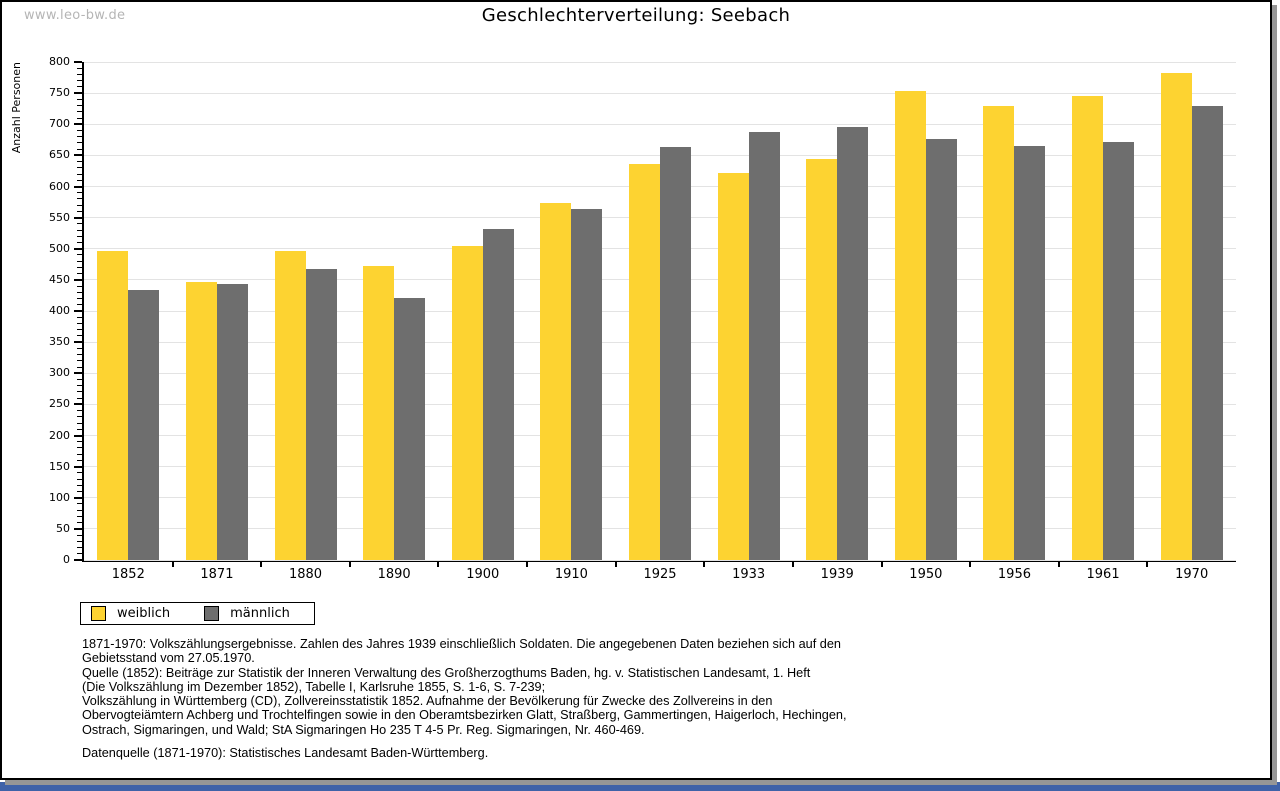 The width and height of the screenshot is (1280, 791). I want to click on y-tick-label-100: 100, so click(59, 497).